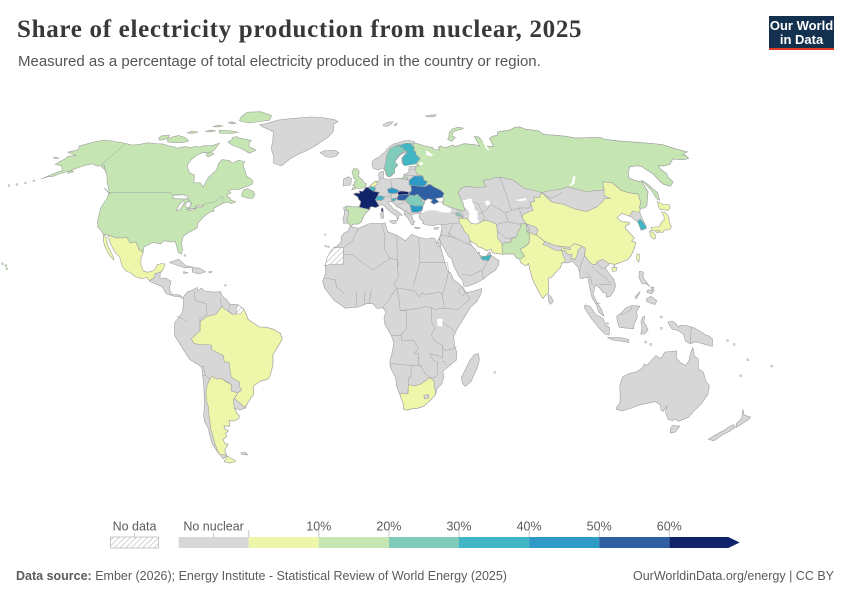 The image size is (850, 600). What do you see at coordinates (135, 527) in the screenshot?
I see `svg-text: No data` at bounding box center [135, 527].